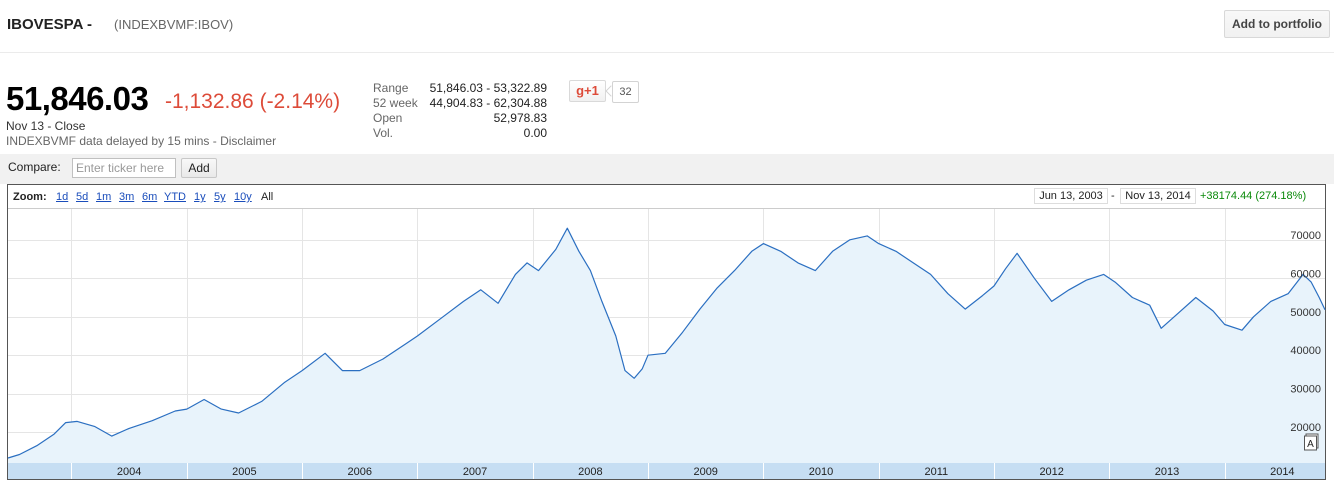 The width and height of the screenshot is (1334, 482). Describe the element at coordinates (667, 52) in the screenshot. I see `header-divider` at that location.